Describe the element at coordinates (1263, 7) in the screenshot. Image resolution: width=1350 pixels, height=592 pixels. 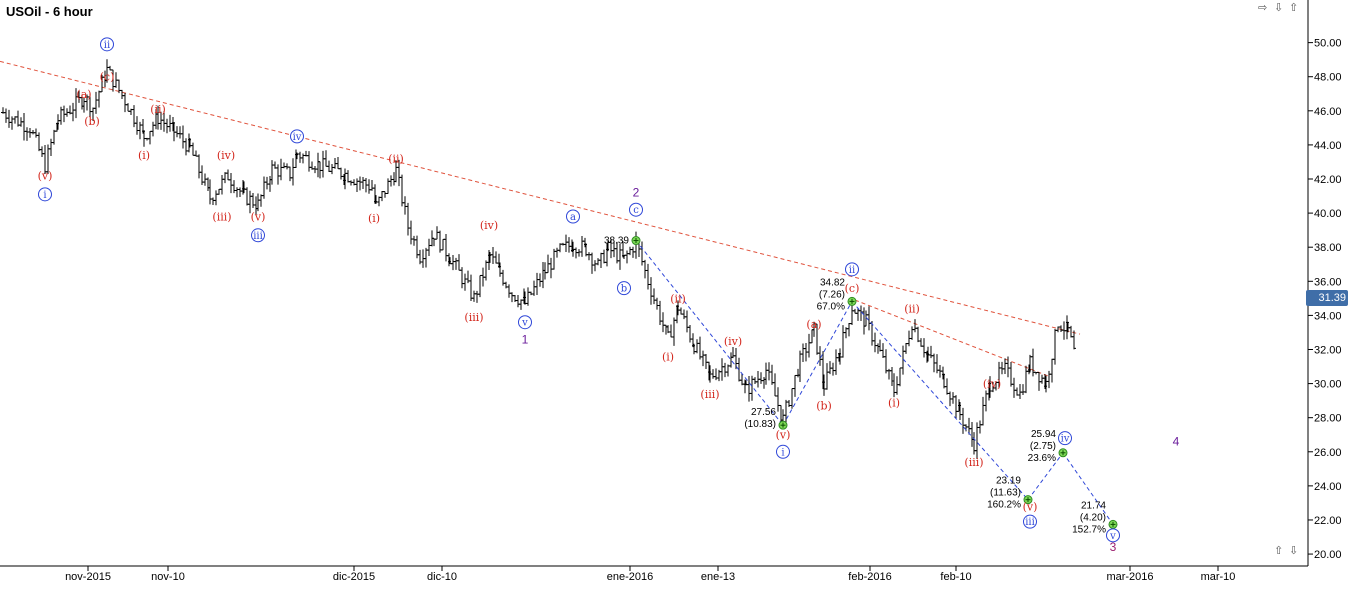
I see `scroll-right-icon: ⇨` at that location.